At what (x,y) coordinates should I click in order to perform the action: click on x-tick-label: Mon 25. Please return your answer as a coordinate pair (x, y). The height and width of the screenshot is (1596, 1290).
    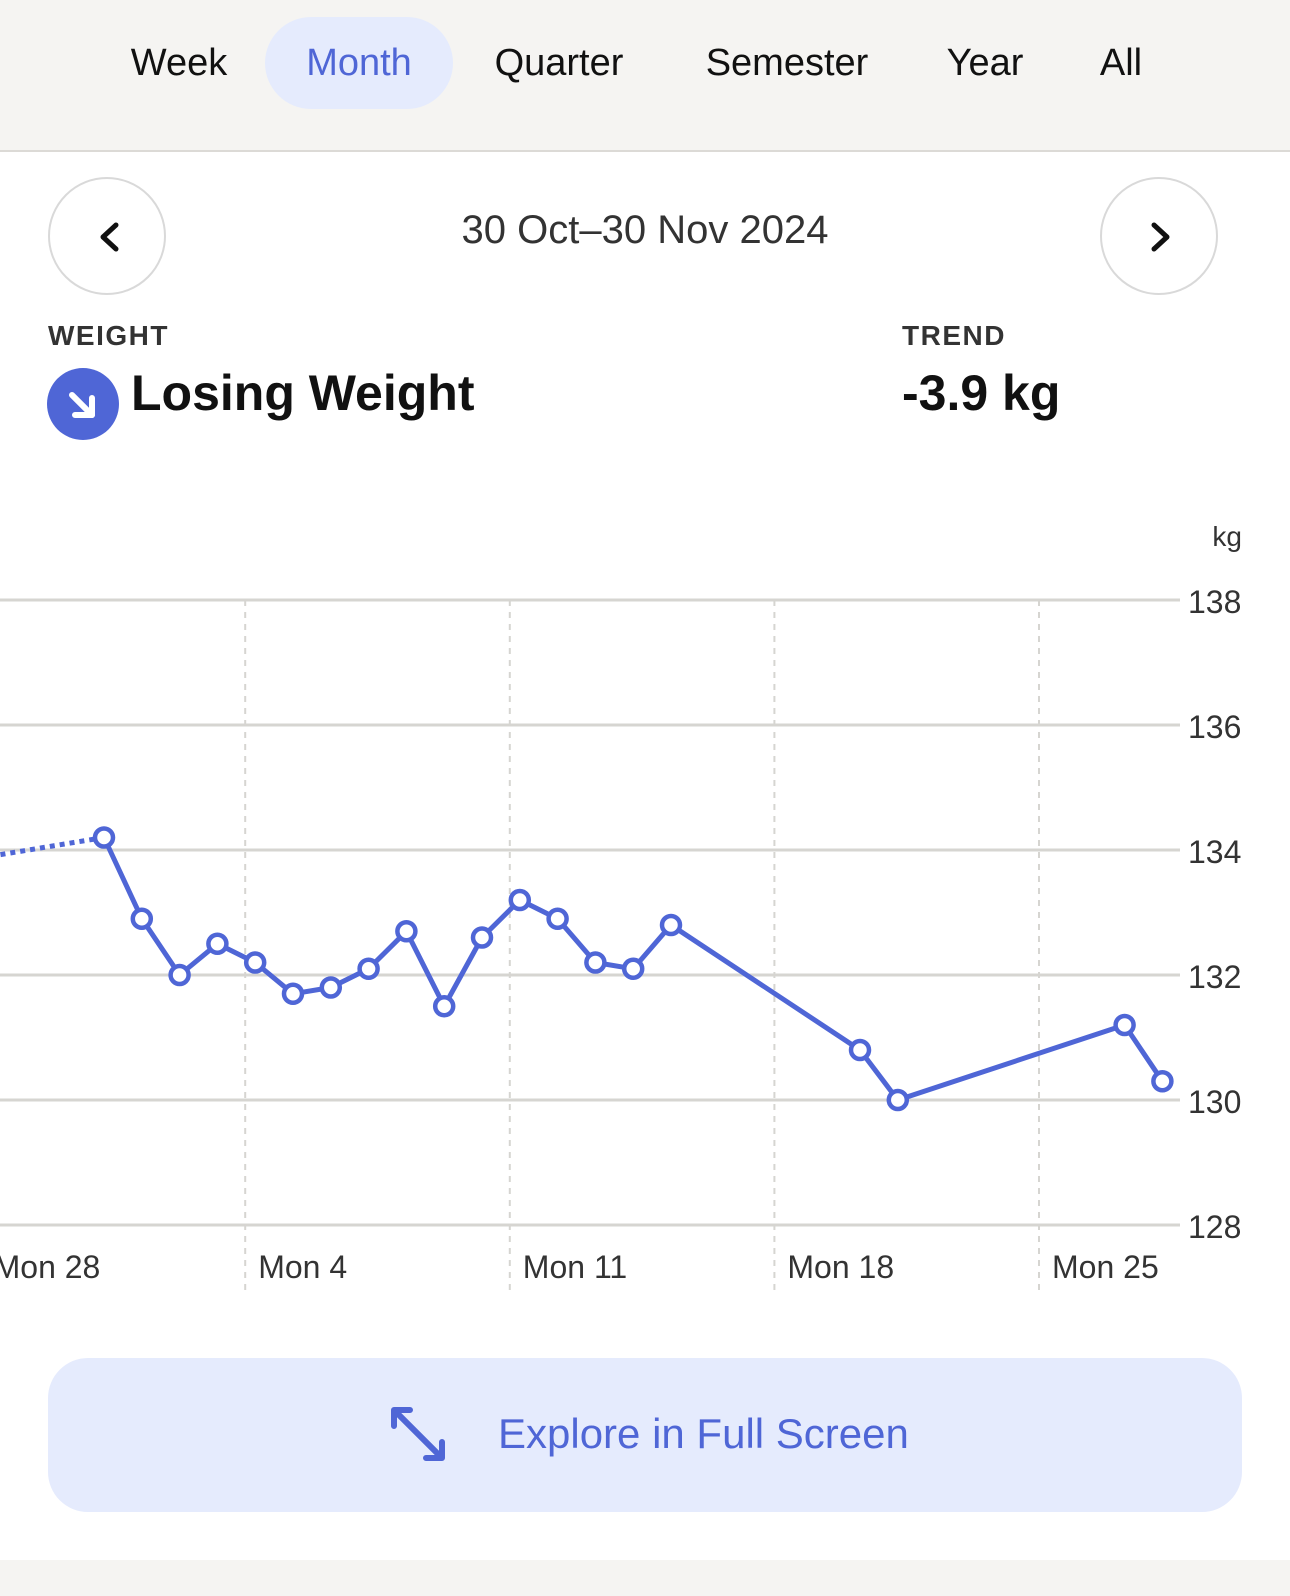
    Looking at the image, I should click on (1105, 1267).